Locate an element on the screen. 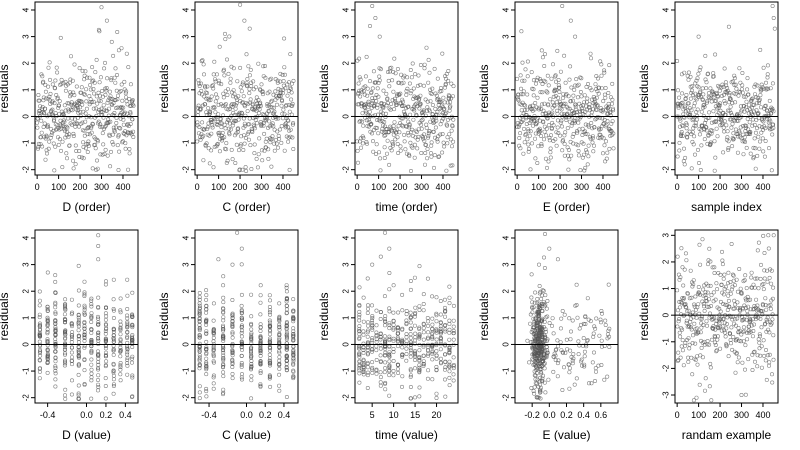  y-tick-label: -1 is located at coordinates (26, 371).